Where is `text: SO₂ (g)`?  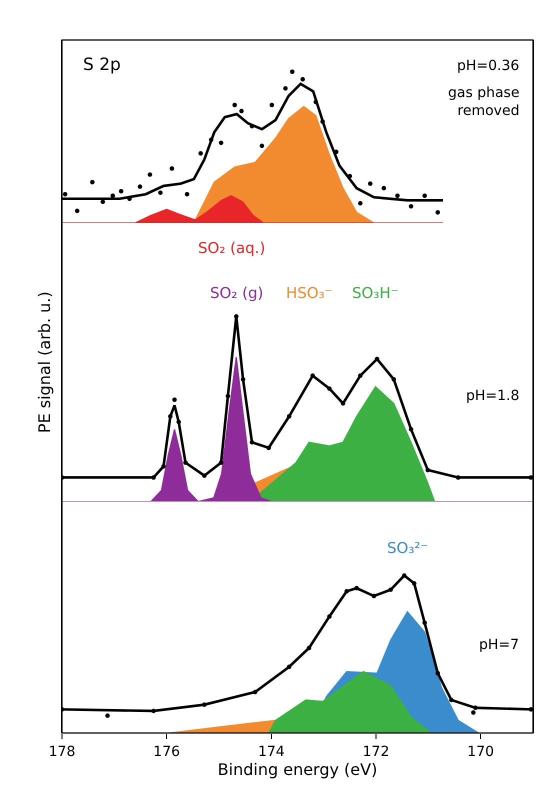 text: SO₂ (g) is located at coordinates (237, 293).